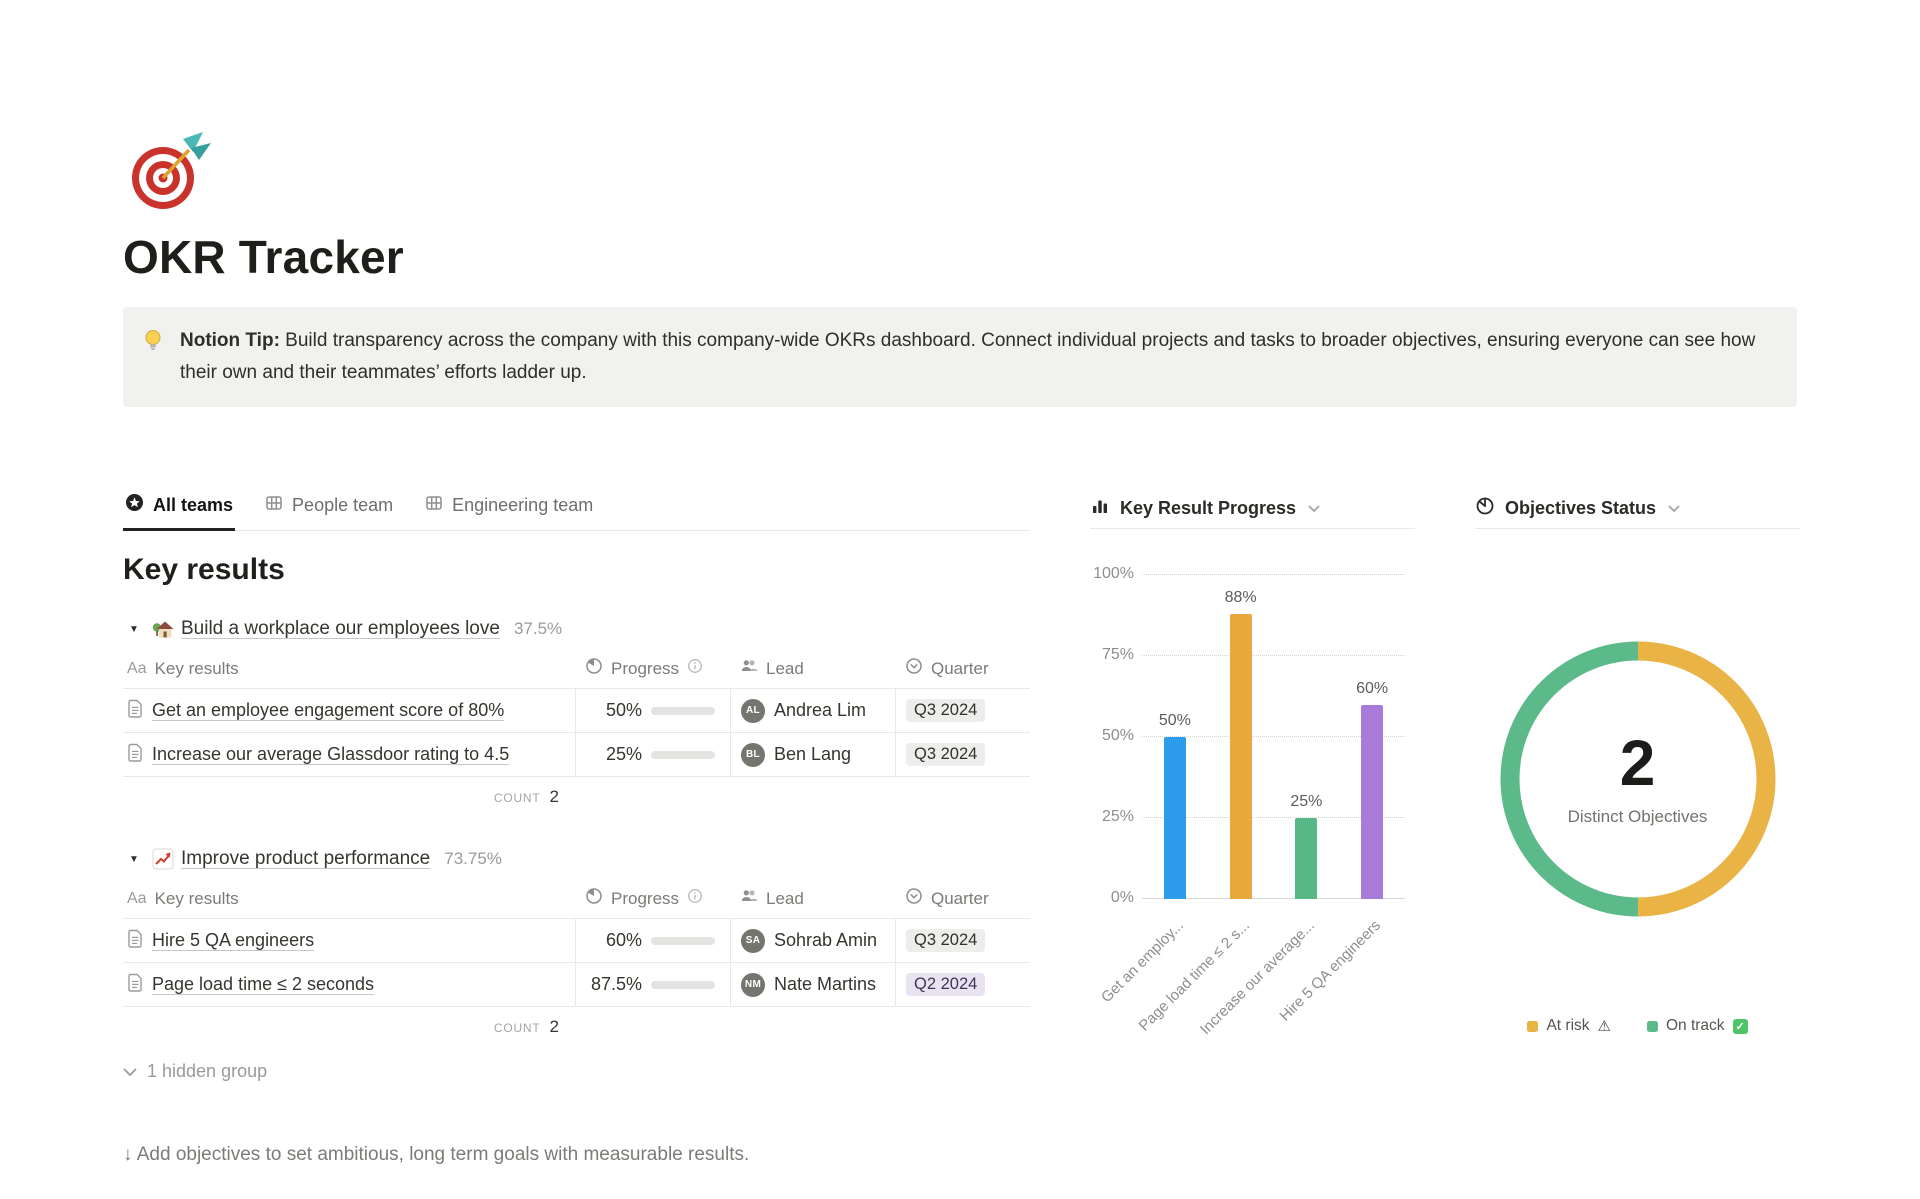  Describe the element at coordinates (1306, 801) in the screenshot. I see `bar-value-label: 25%` at that location.